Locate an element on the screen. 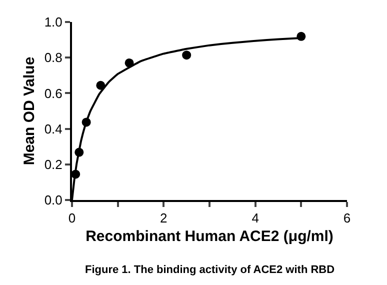  y-tick-label: 0.8 is located at coordinates (53, 58).